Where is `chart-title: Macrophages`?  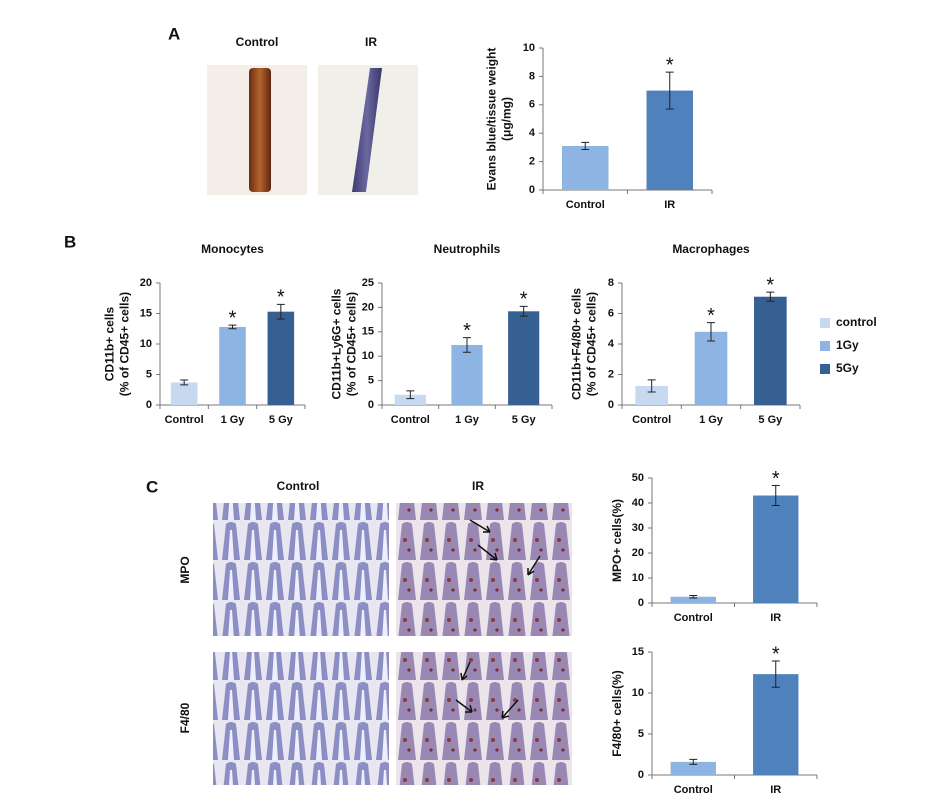 chart-title: Macrophages is located at coordinates (711, 249).